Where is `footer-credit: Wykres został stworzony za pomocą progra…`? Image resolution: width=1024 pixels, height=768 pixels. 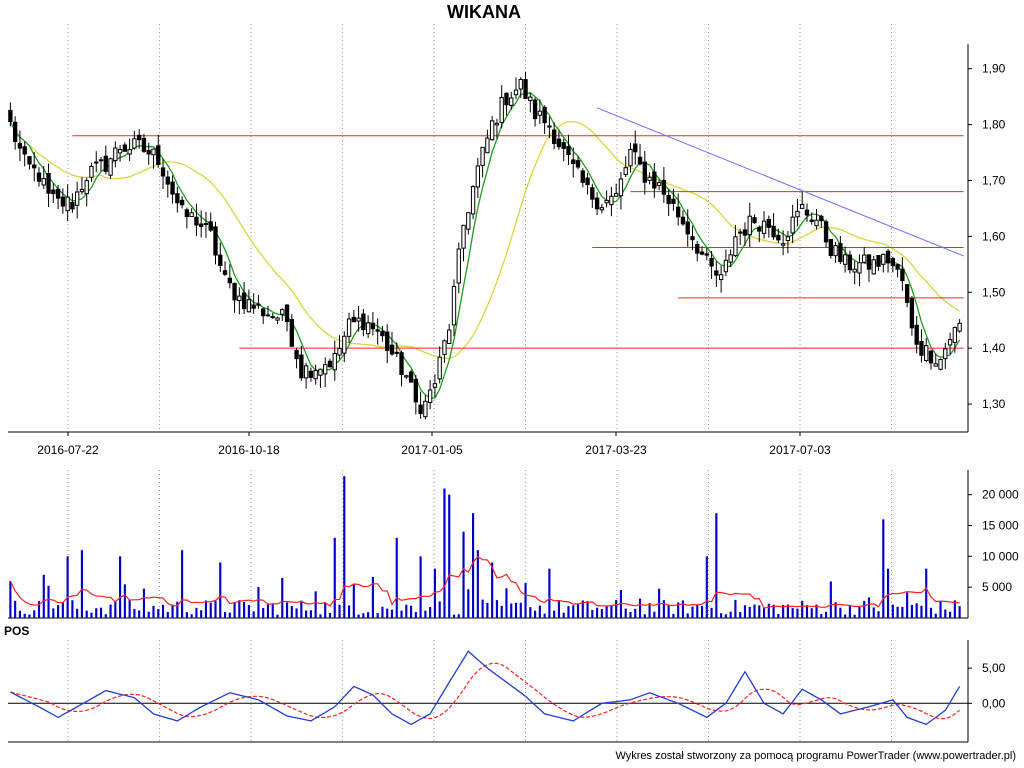
footer-credit: Wykres został stworzony za pomocą progra… is located at coordinates (815, 756).